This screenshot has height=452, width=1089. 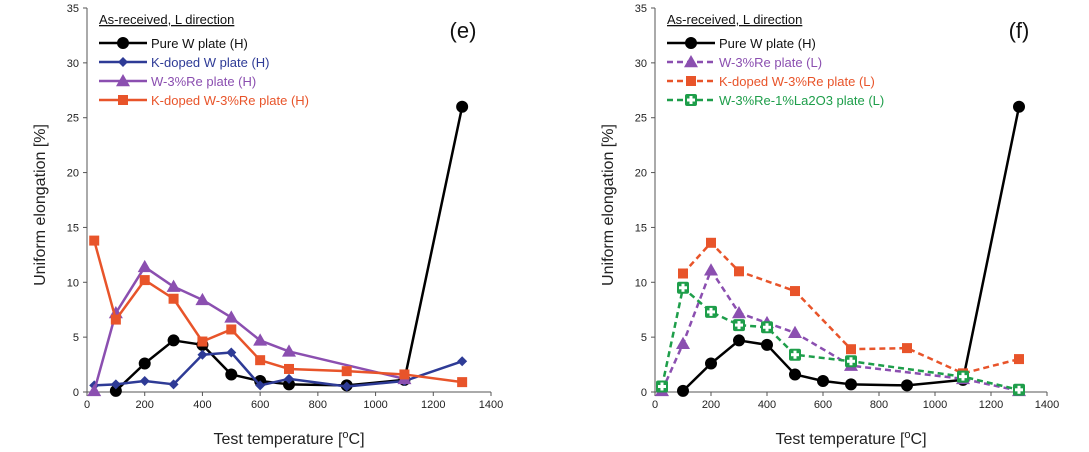 I want to click on legend-entry: Pure W plate (H), so click(x=173, y=43).